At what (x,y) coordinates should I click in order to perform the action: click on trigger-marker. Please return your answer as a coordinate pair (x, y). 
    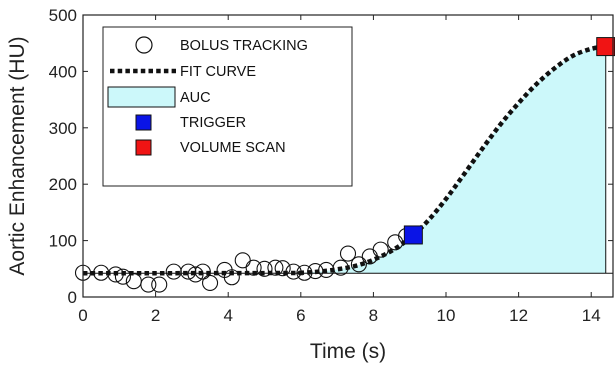
    Looking at the image, I should click on (413, 235).